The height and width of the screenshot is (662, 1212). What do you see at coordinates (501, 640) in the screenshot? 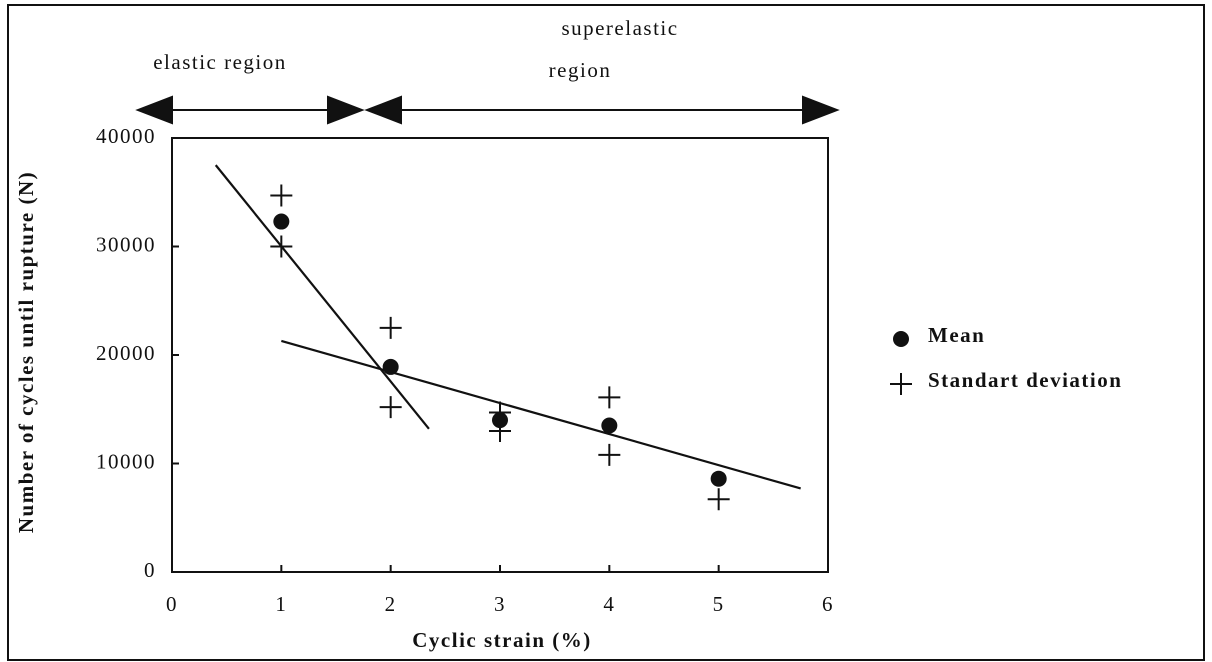
I see `x-axis-label: Cyclic strain (%)` at bounding box center [501, 640].